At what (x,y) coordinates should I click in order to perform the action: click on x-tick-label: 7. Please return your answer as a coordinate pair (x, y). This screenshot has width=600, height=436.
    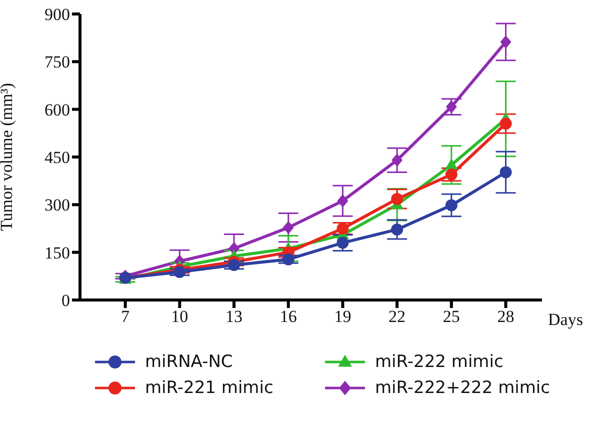
    Looking at the image, I should click on (125, 316).